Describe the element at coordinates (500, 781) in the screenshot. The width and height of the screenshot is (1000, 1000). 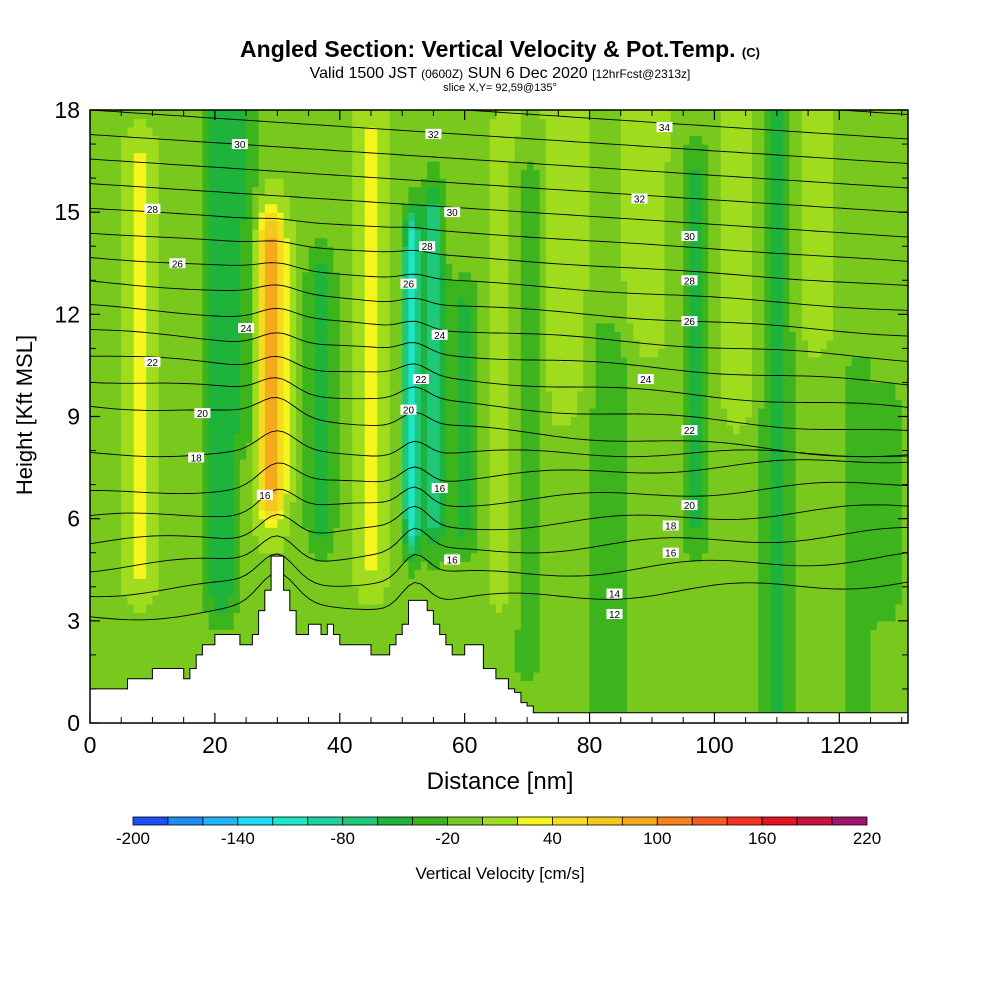
I see `x-axis-label: Distance [nm]` at that location.